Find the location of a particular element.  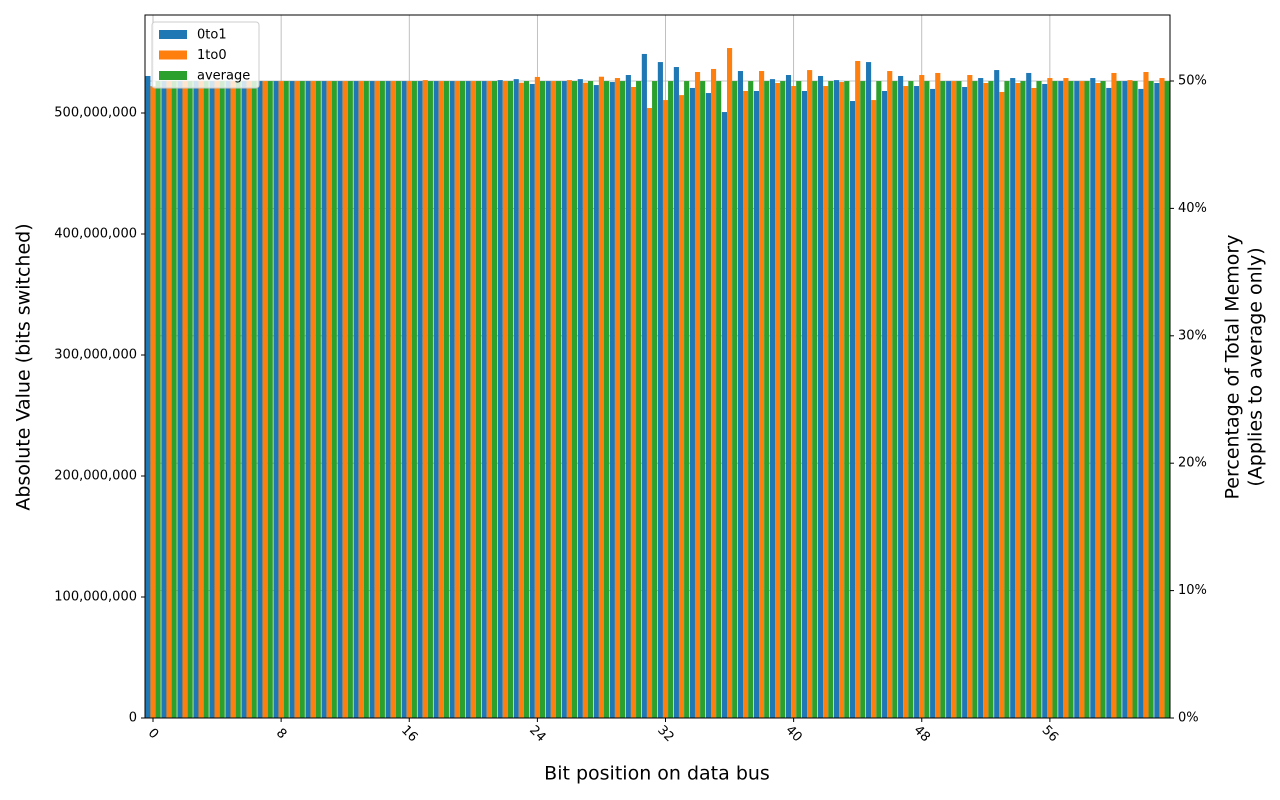

legend-label: average is located at coordinates (223, 76).